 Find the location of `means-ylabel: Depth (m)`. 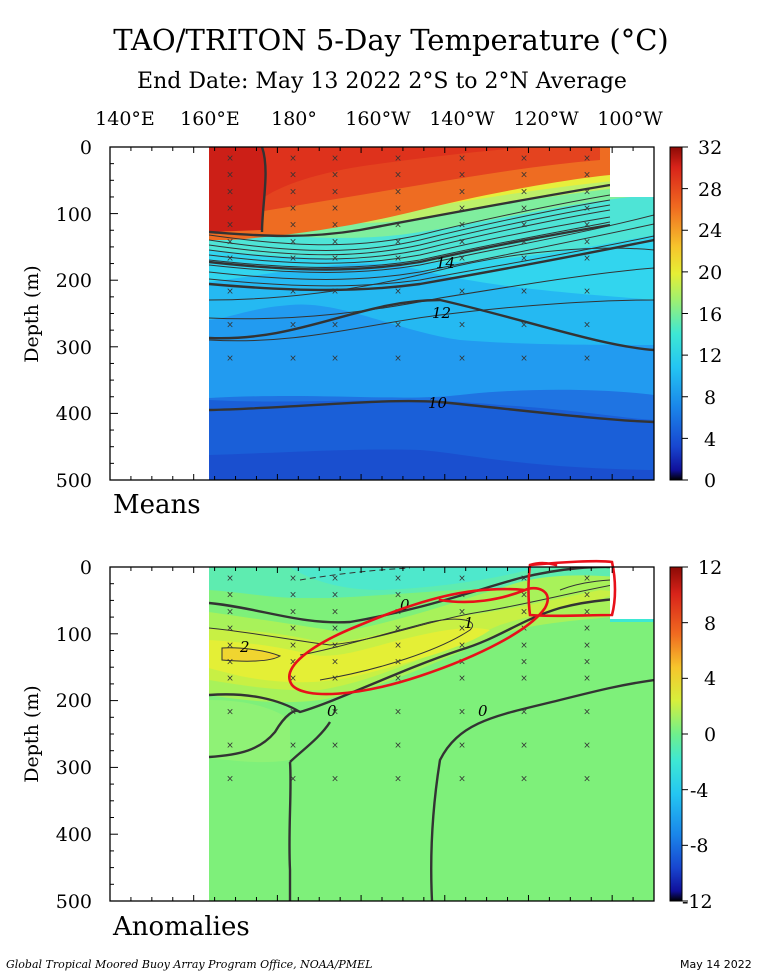

means-ylabel: Depth (m) is located at coordinates (32, 313).